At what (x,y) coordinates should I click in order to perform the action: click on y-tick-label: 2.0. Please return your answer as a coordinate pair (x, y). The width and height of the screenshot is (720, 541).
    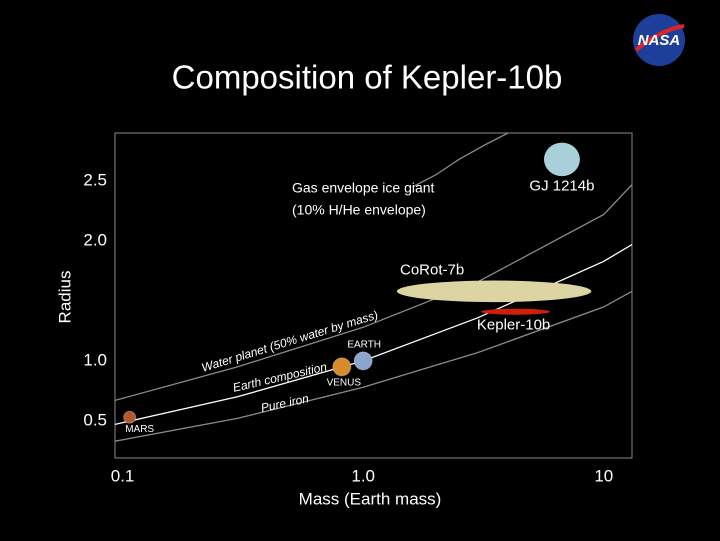
    Looking at the image, I should click on (95, 239).